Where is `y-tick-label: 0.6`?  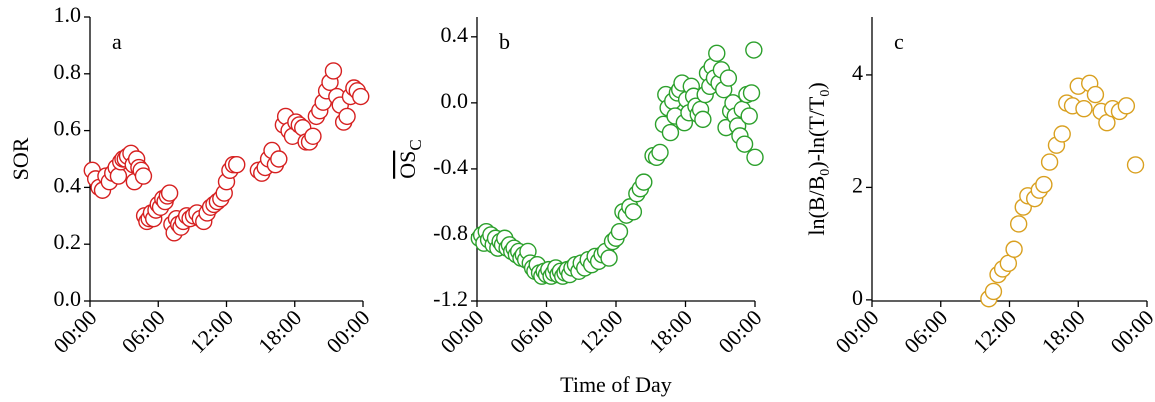
y-tick-label: 0.6 is located at coordinates (68, 128).